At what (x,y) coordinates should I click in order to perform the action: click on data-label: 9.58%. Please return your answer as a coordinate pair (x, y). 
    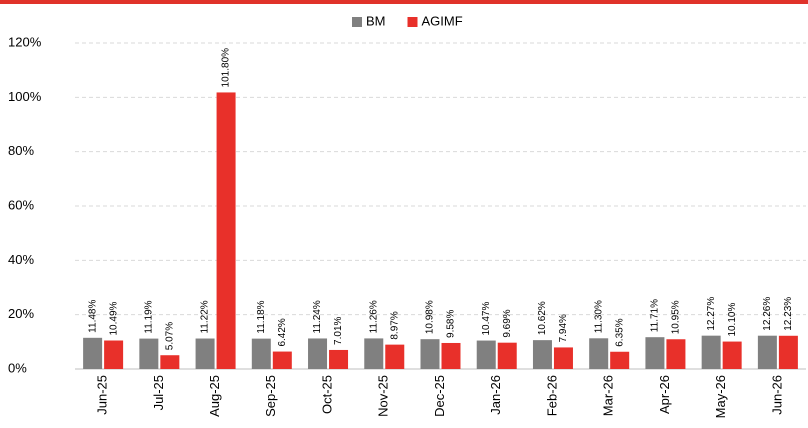
    Looking at the image, I should click on (451, 324).